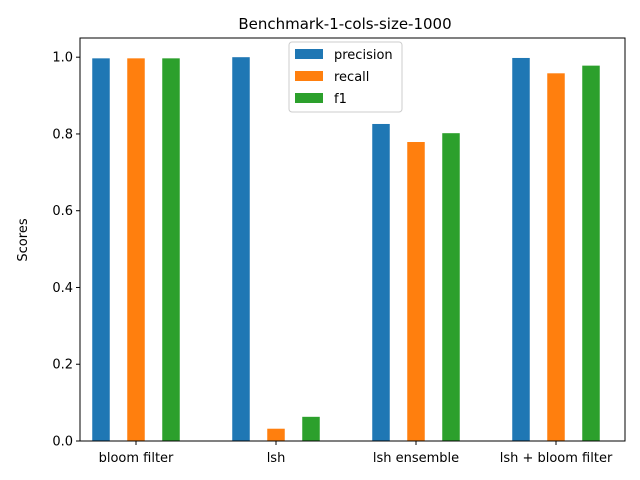 This screenshot has width=640, height=480. Describe the element at coordinates (556, 458) in the screenshot. I see `x-tick-label: lsh + bloom filter` at that location.